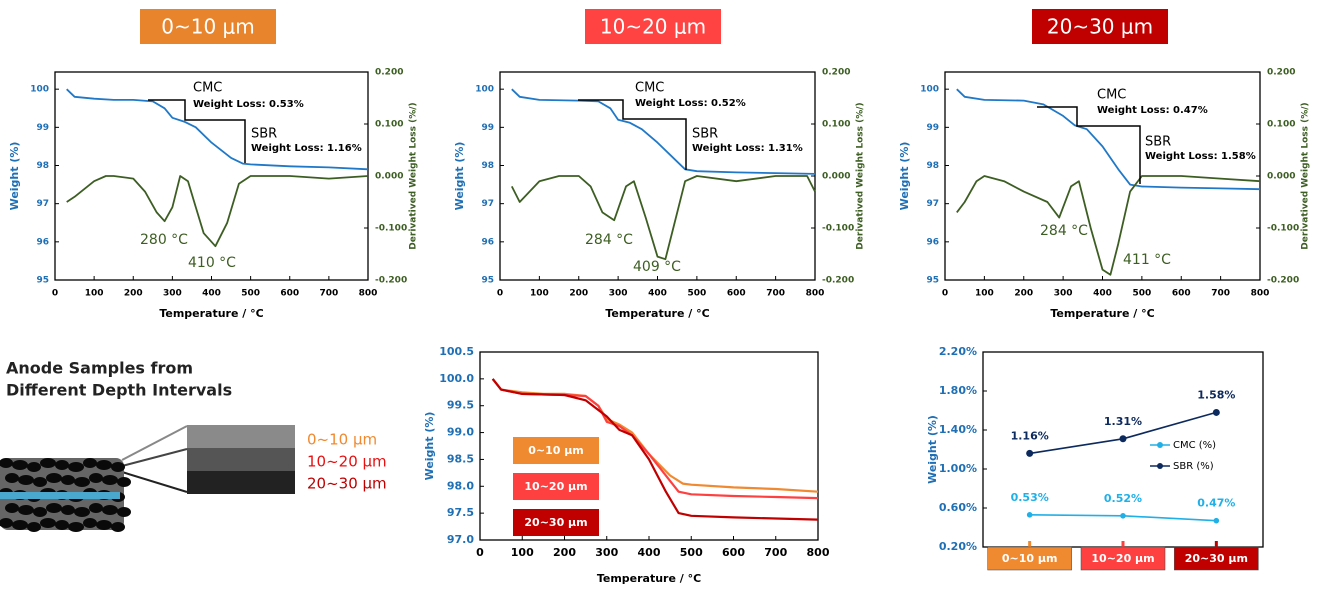 This screenshot has width=1331, height=592. Describe the element at coordinates (211, 294) in the screenshot. I see `x-tick-label: 400` at that location.